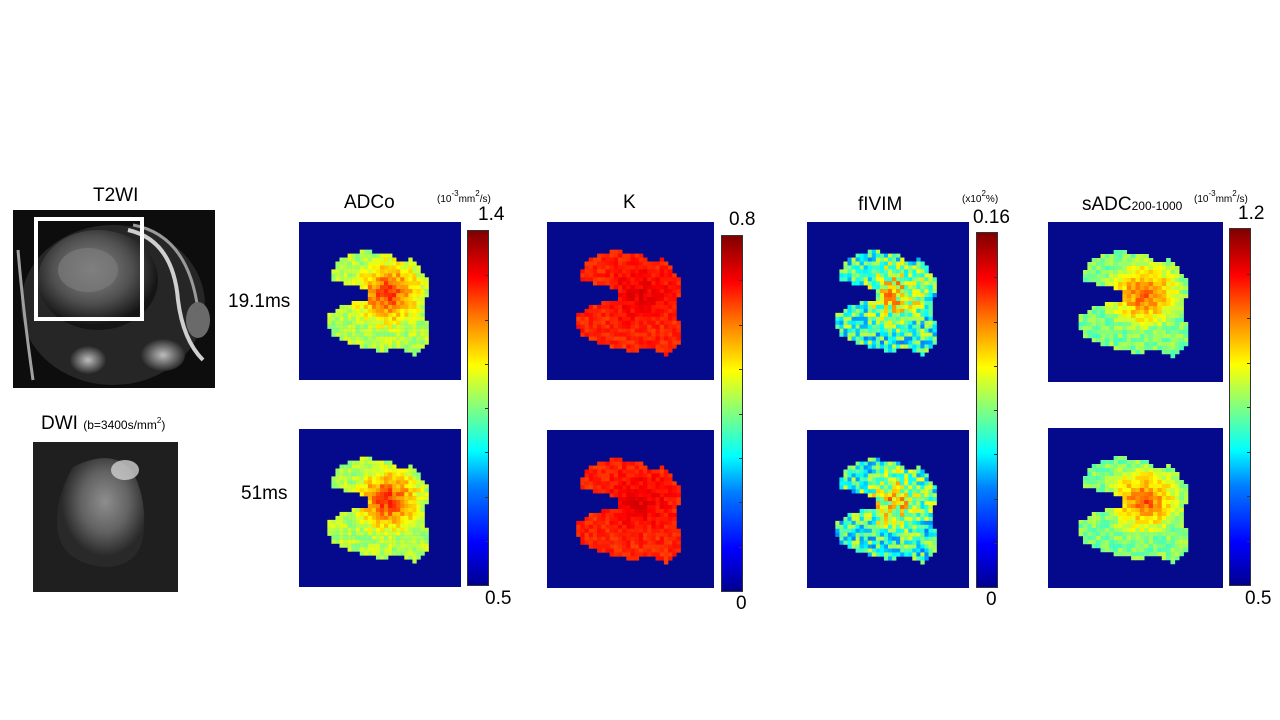 The image size is (1280, 720). I want to click on map-adco-51ms, so click(380, 508).